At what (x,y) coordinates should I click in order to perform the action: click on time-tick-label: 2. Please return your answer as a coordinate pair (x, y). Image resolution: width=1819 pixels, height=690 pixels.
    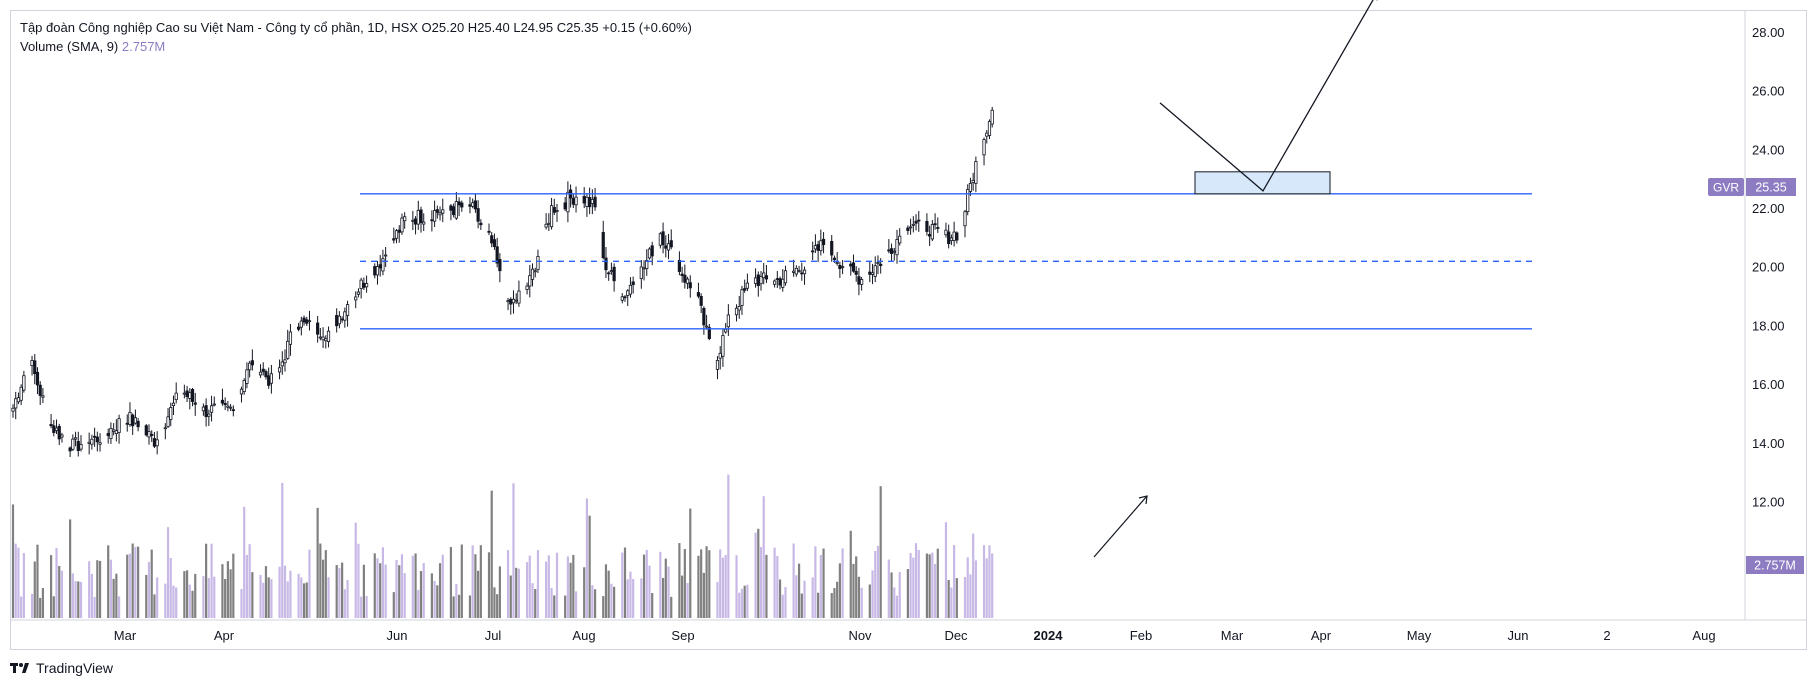
    Looking at the image, I should click on (1606, 635).